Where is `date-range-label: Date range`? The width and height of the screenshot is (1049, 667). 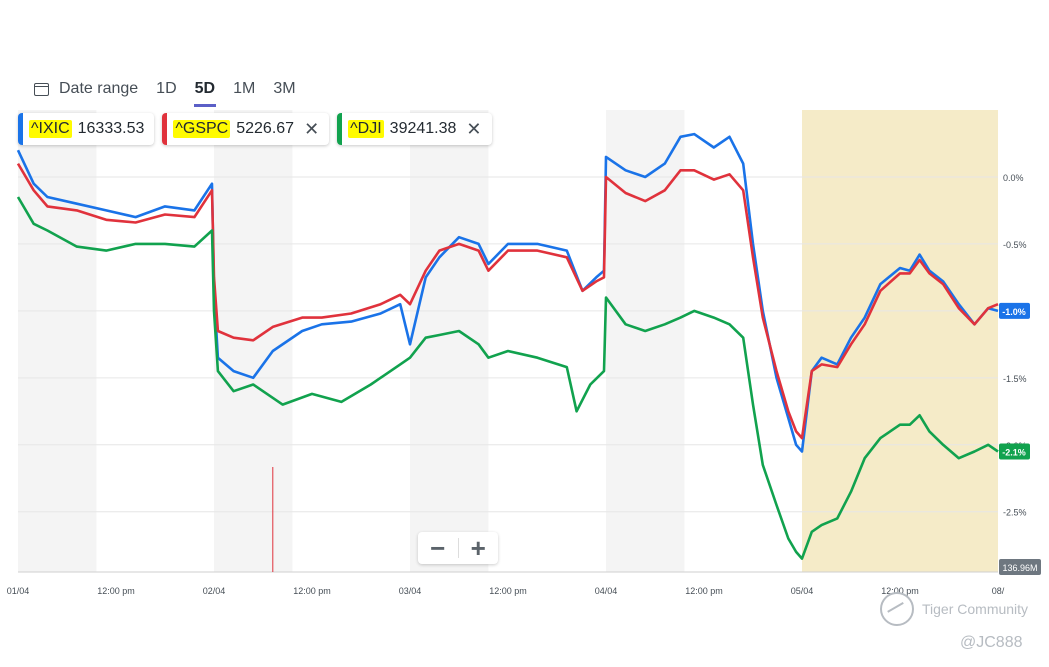 date-range-label: Date range is located at coordinates (99, 88).